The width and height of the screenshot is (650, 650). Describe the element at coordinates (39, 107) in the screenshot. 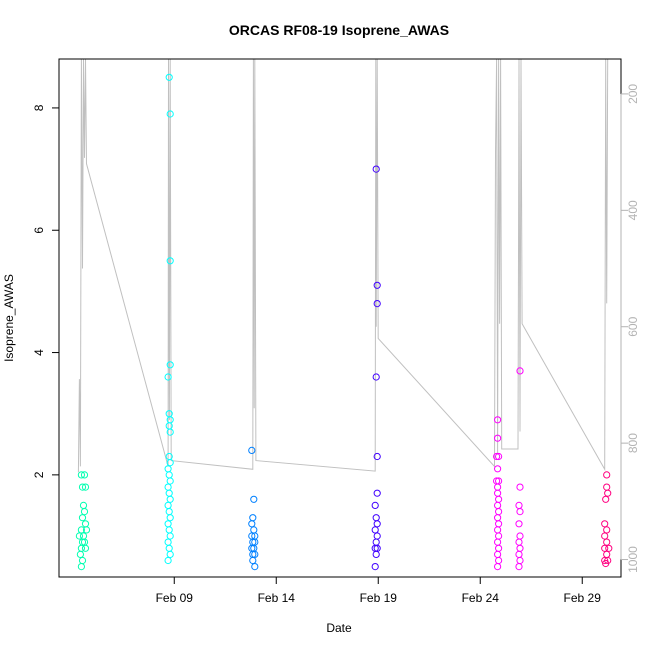

I see `y-tick-label: 8` at that location.